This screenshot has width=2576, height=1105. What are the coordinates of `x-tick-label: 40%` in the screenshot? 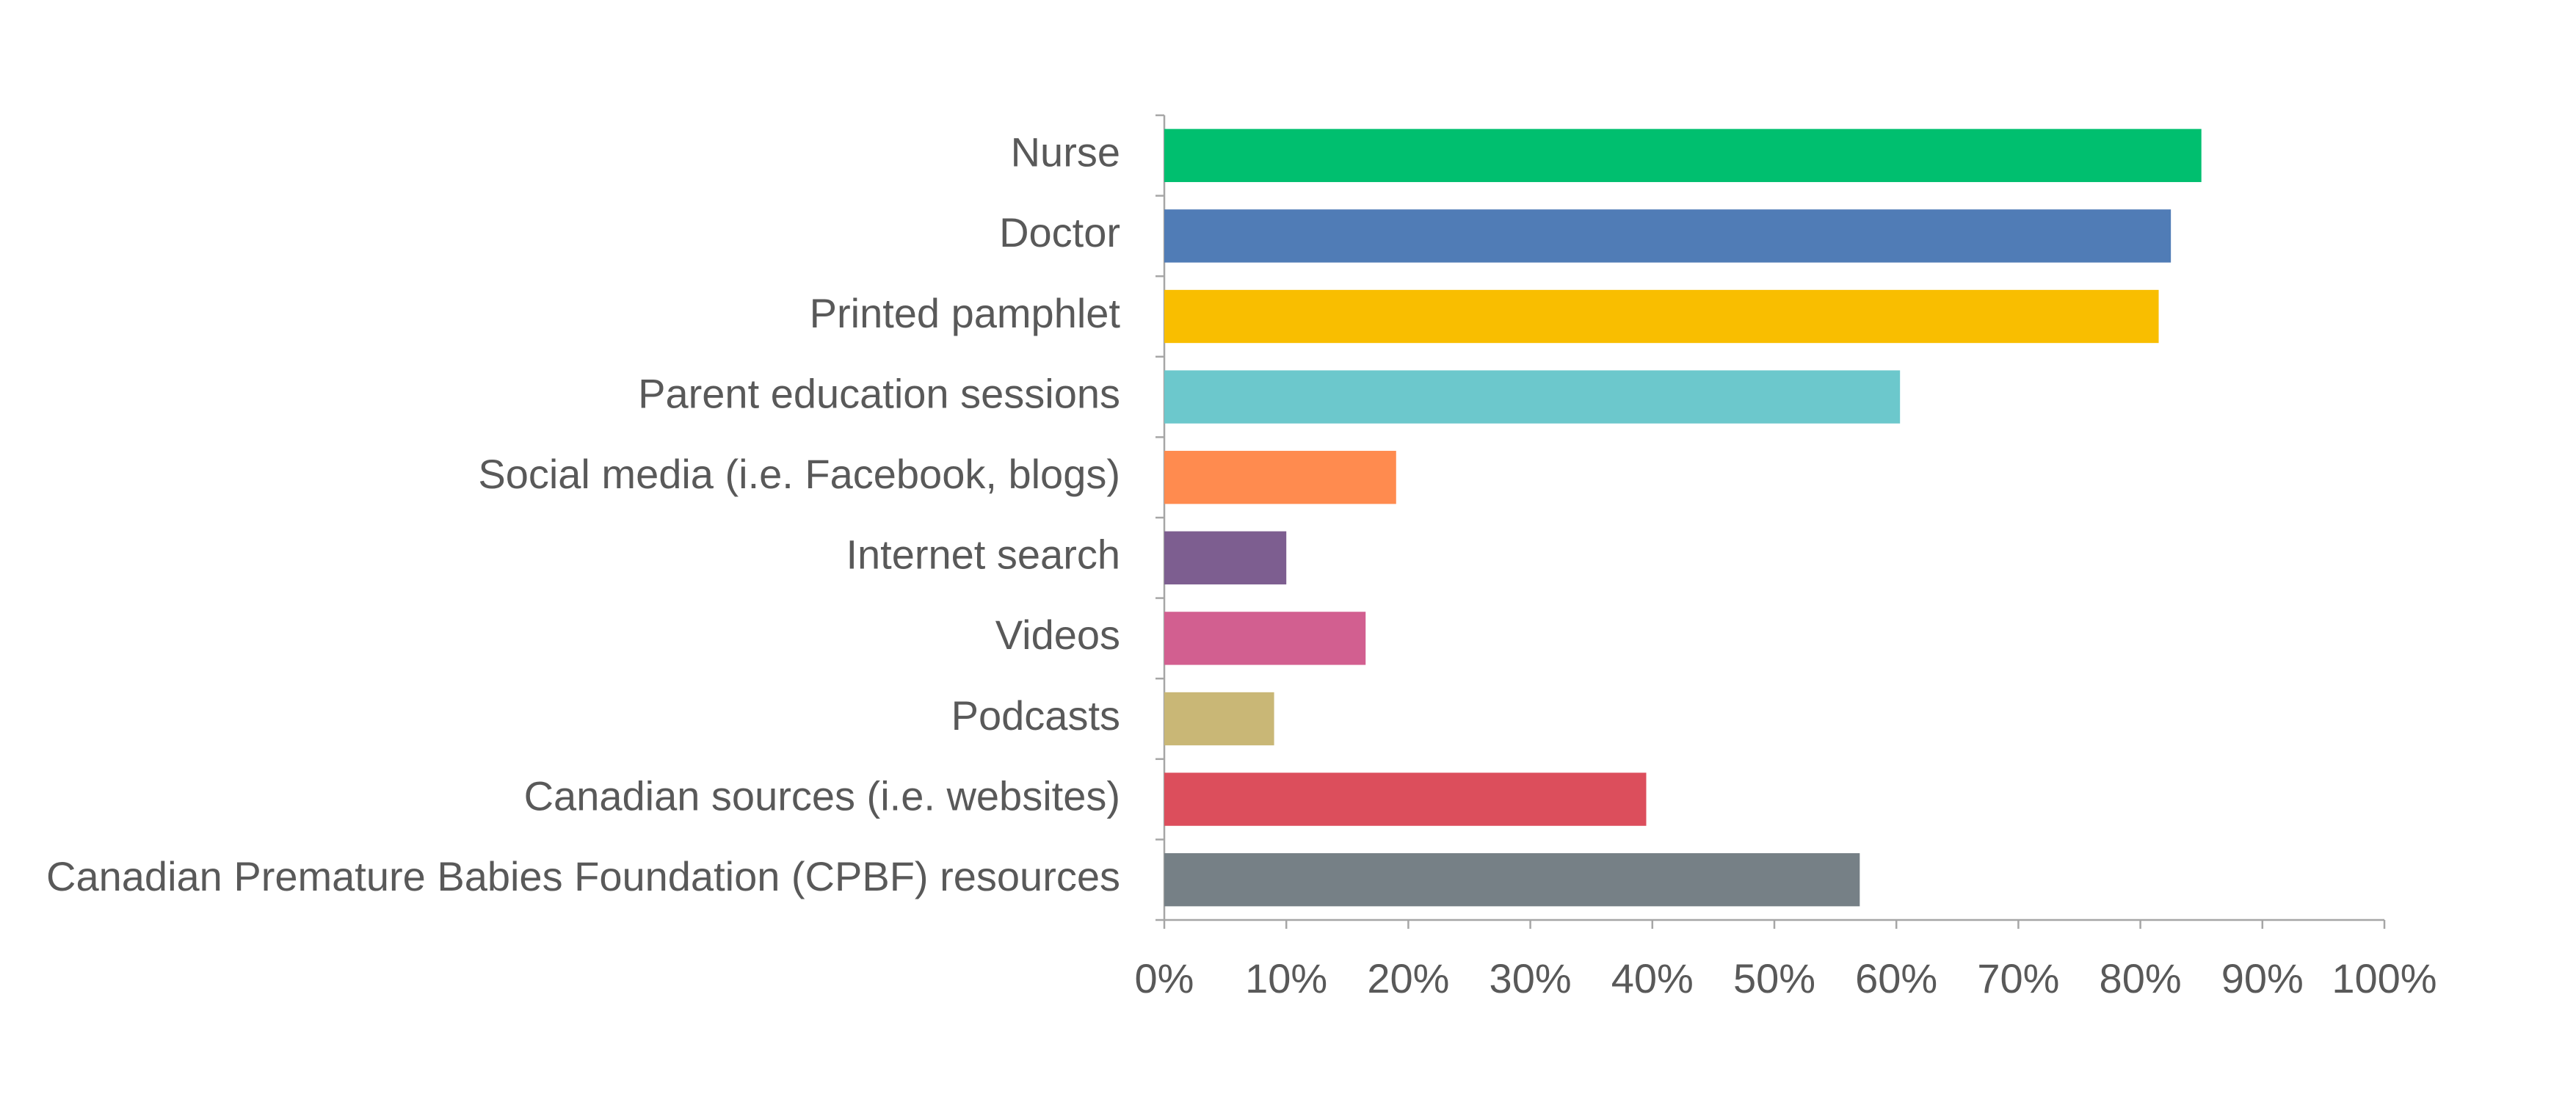 It's located at (1653, 978).